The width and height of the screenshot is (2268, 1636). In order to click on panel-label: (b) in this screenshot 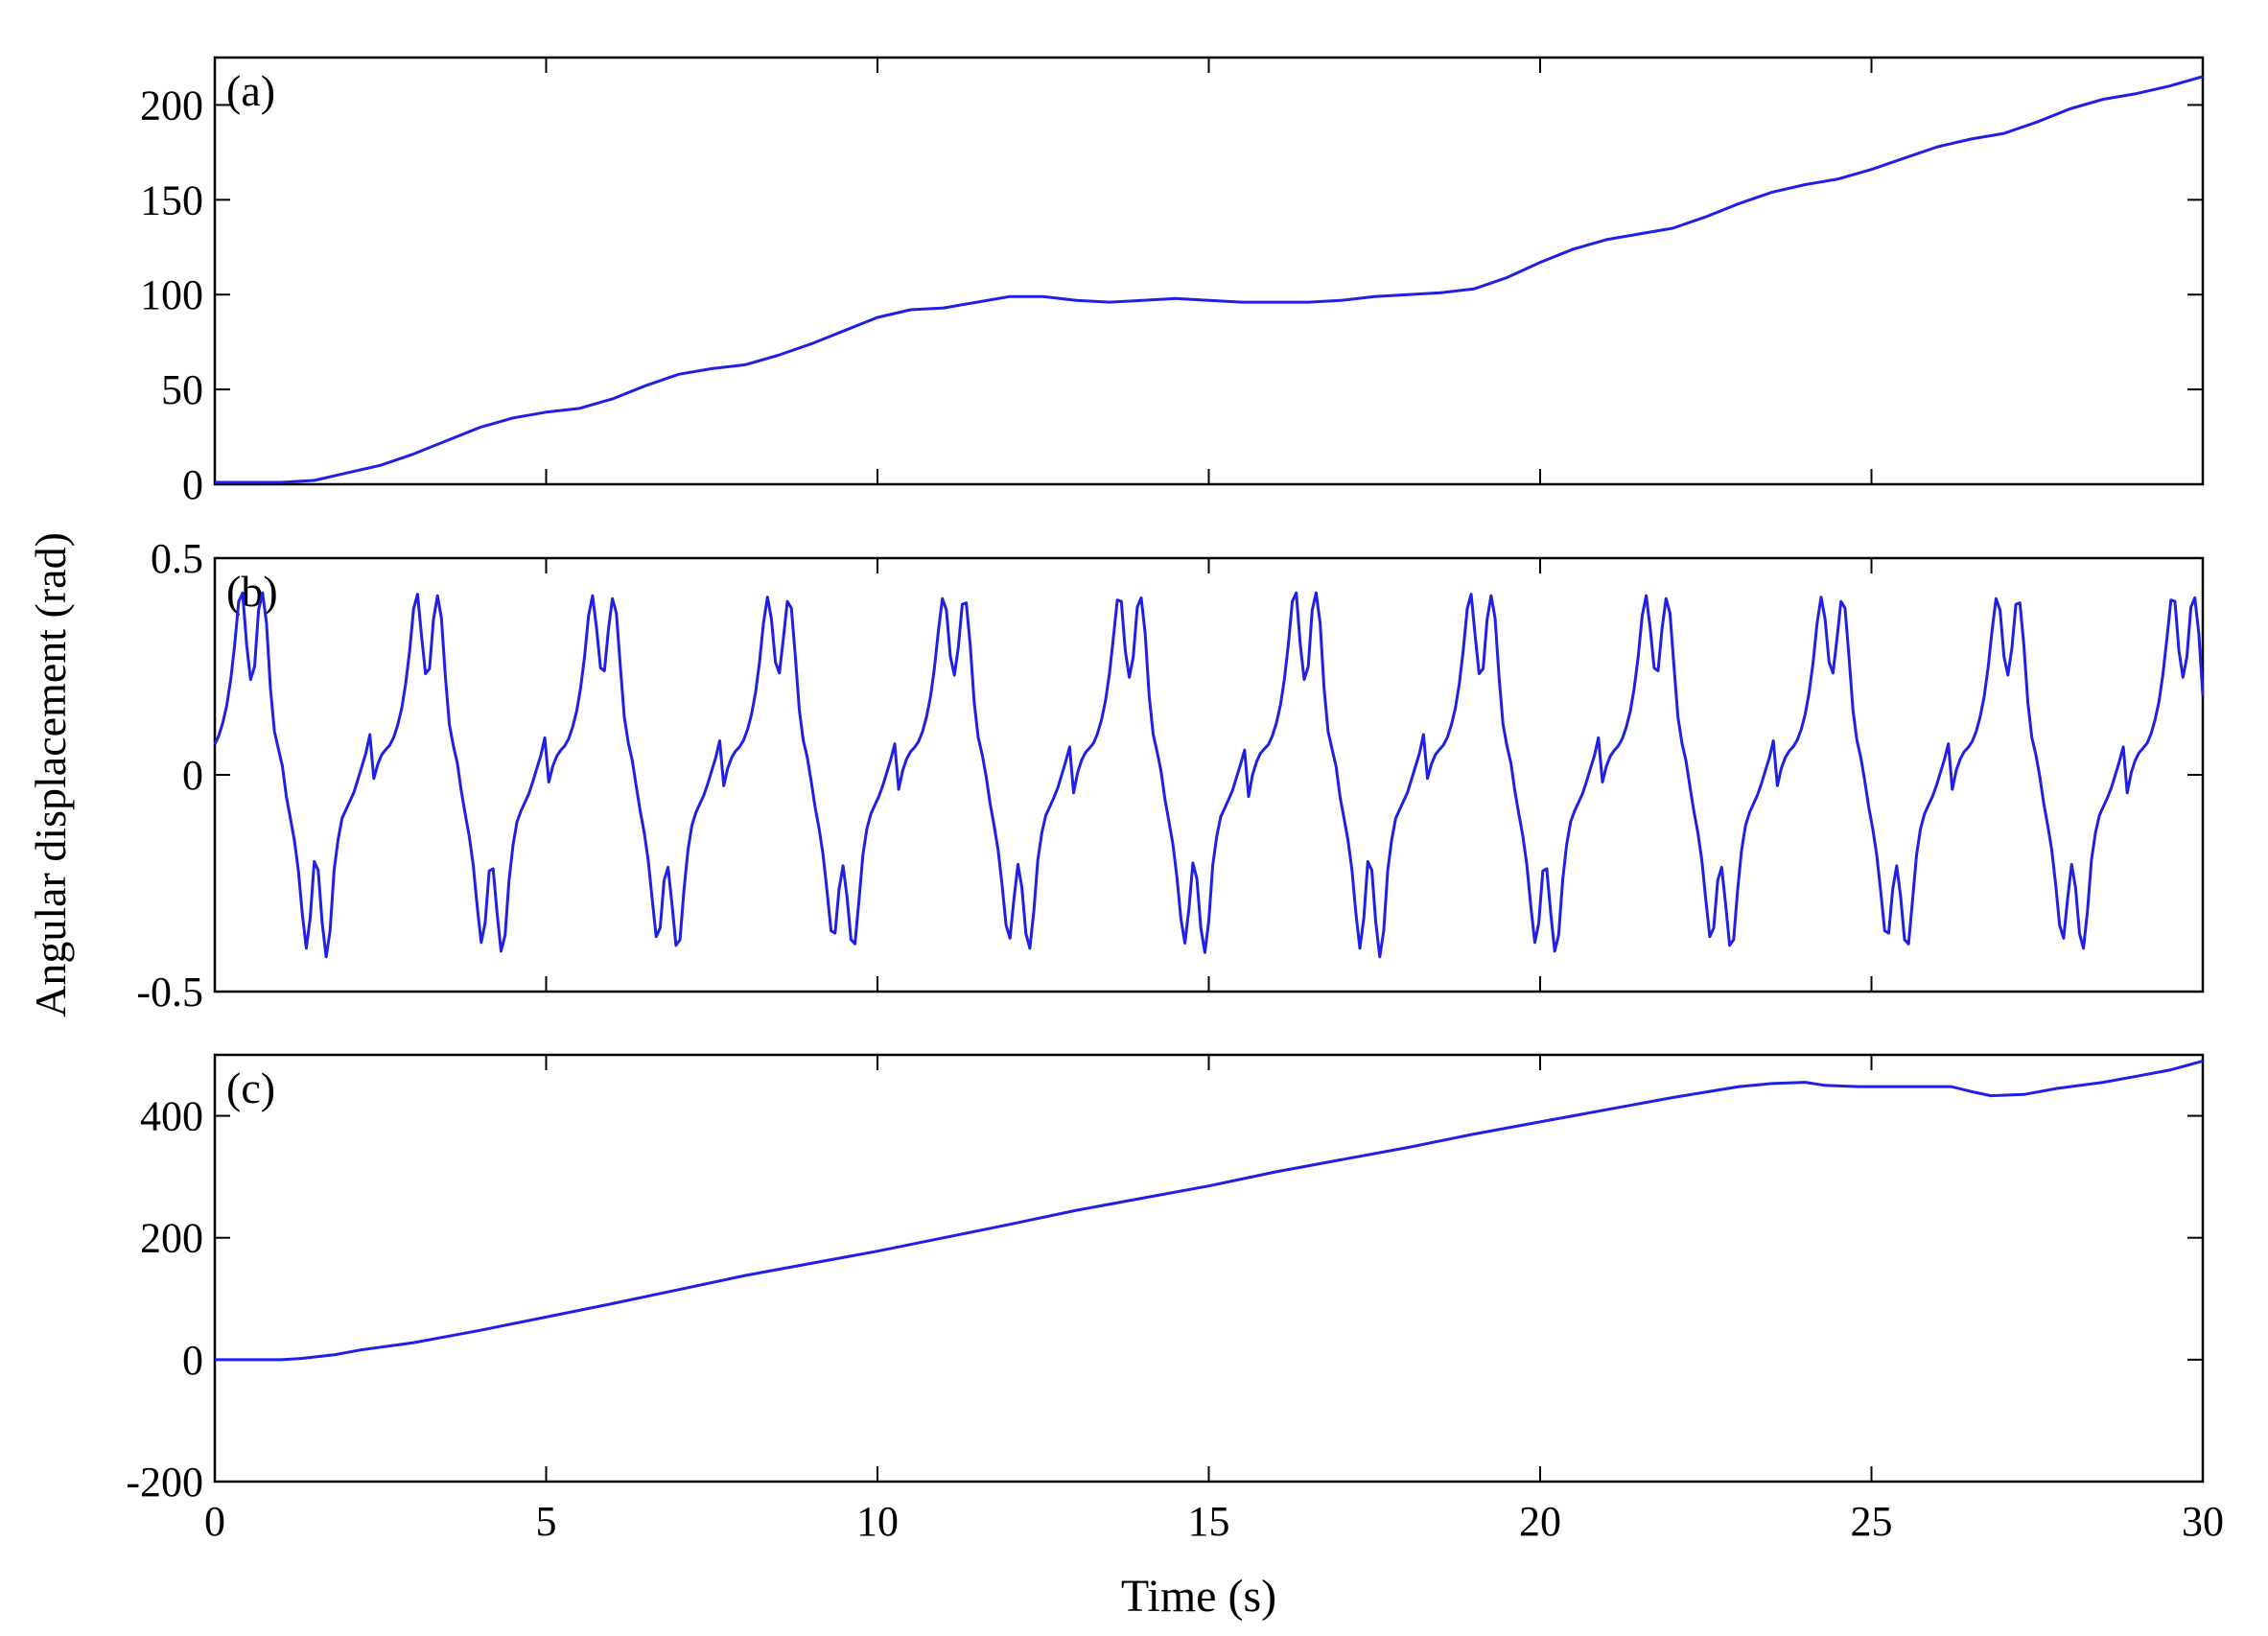, I will do `click(252, 591)`.